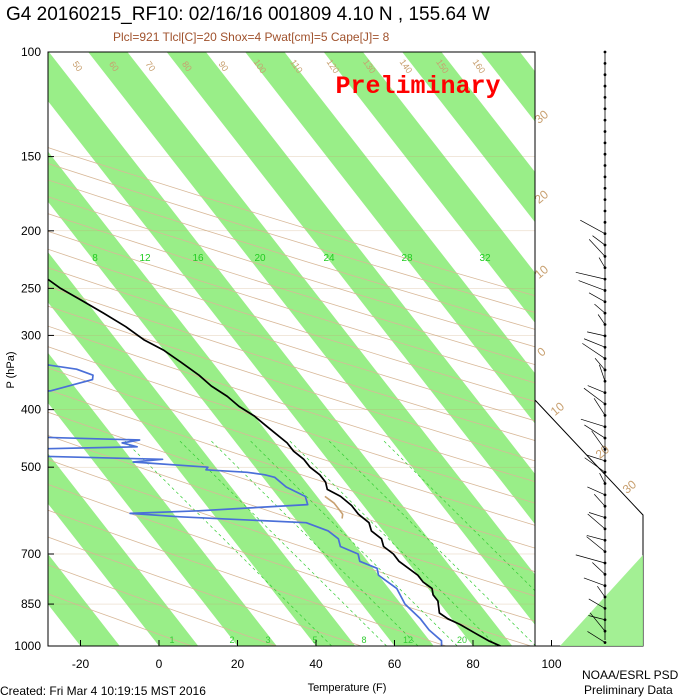 Image resolution: width=700 pixels, height=700 pixels. I want to click on y-tick-label: 250, so click(31, 288).